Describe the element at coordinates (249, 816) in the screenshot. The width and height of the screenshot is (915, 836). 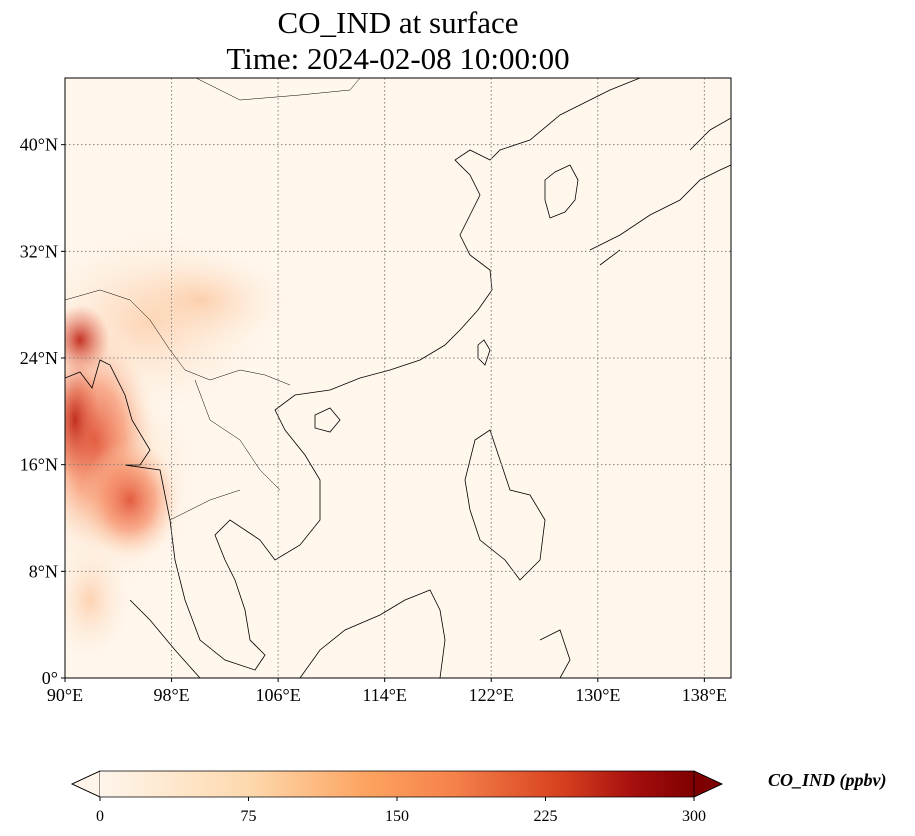
I see `colorbar-tick-label: 75` at that location.